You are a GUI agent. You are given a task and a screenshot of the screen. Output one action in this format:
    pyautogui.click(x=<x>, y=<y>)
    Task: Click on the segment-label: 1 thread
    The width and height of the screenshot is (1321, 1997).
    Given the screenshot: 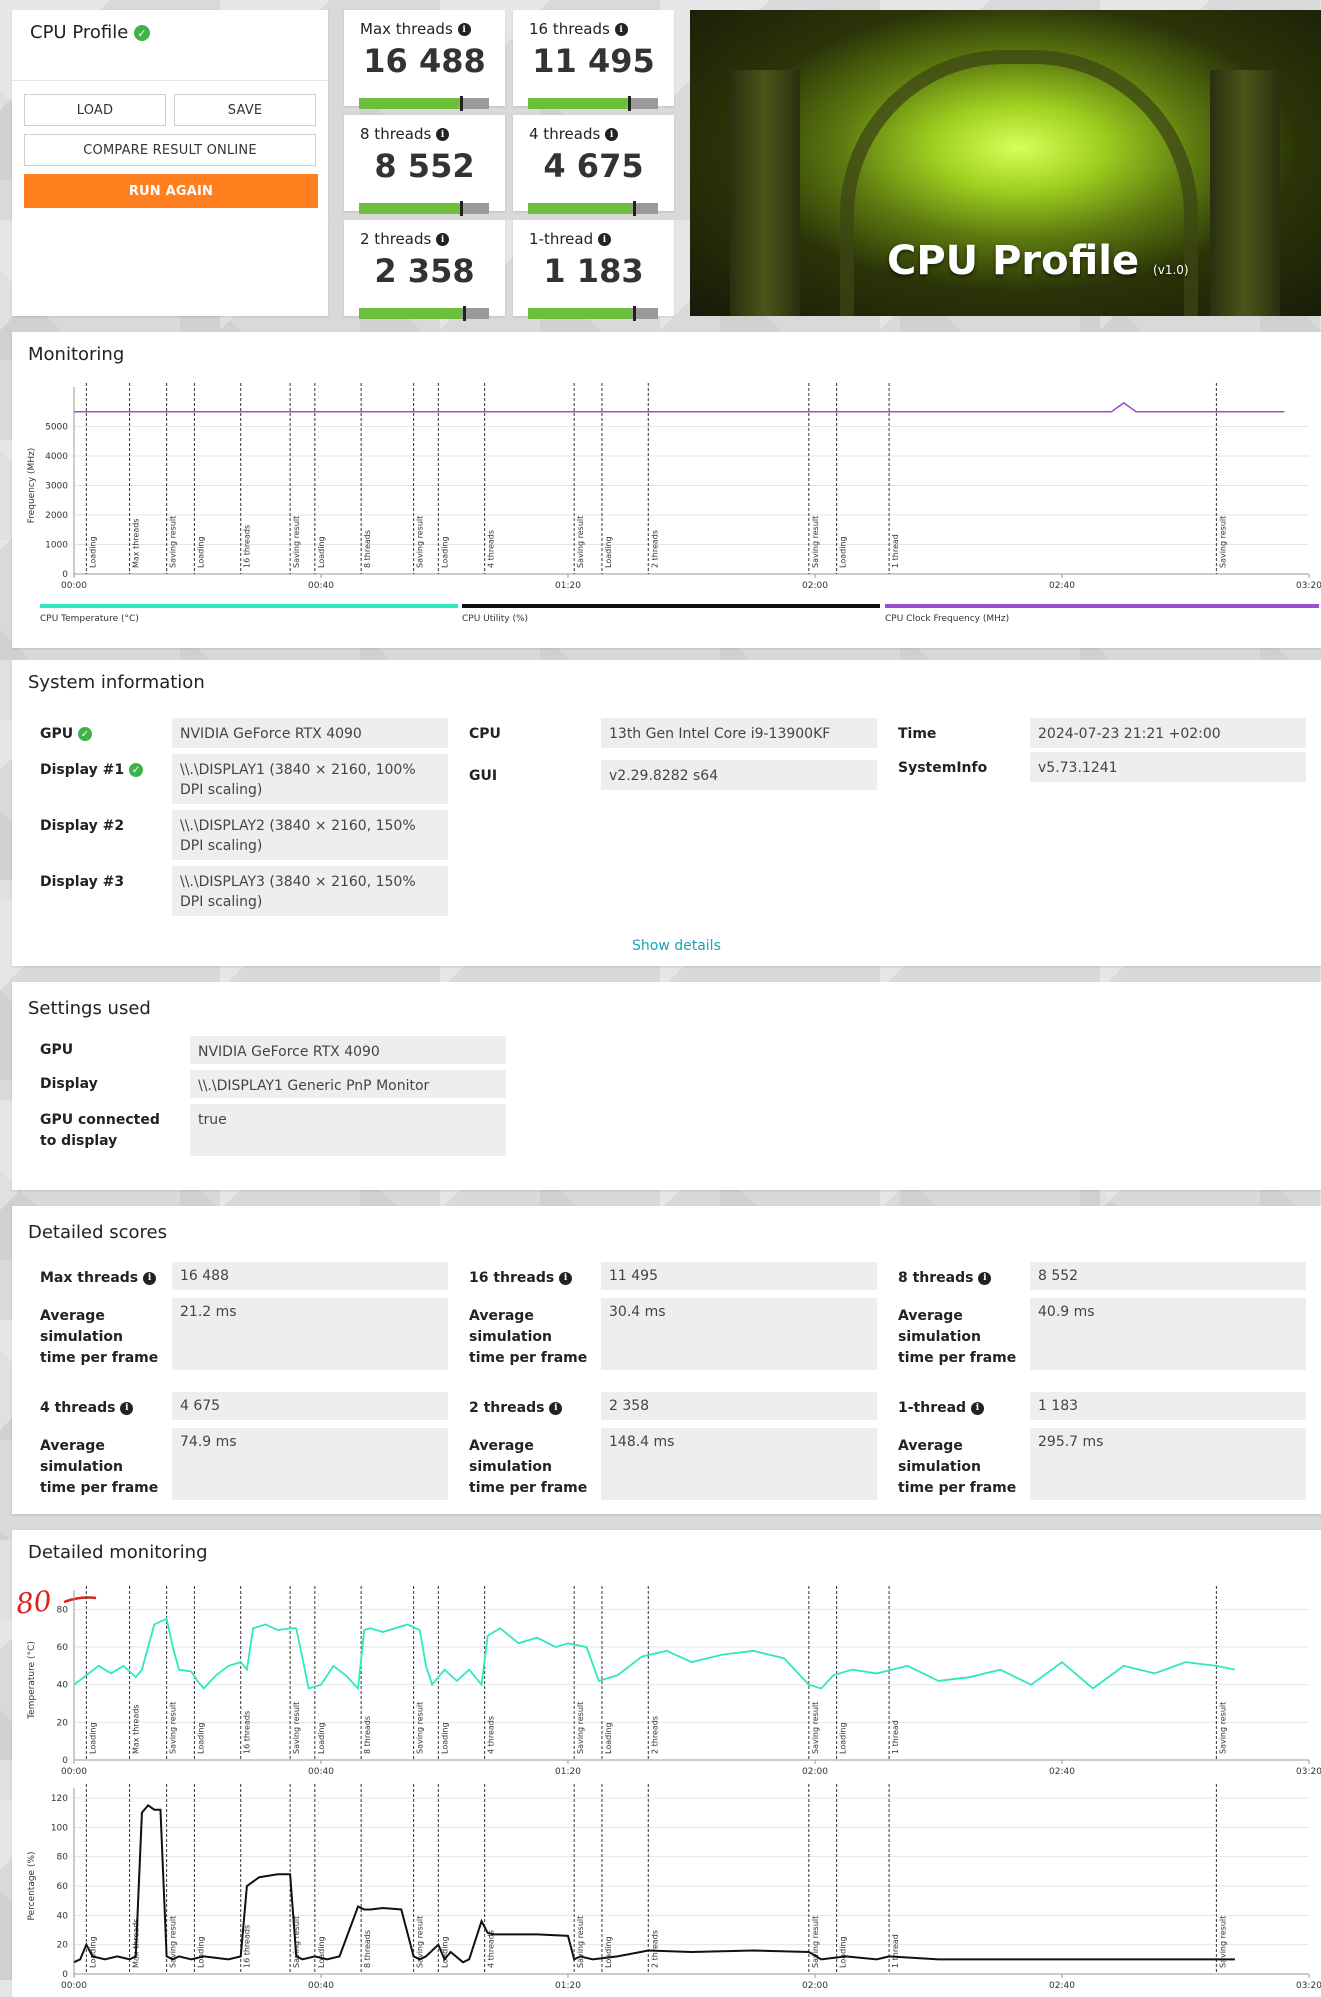 What is the action you would take?
    pyautogui.click(x=895, y=1951)
    